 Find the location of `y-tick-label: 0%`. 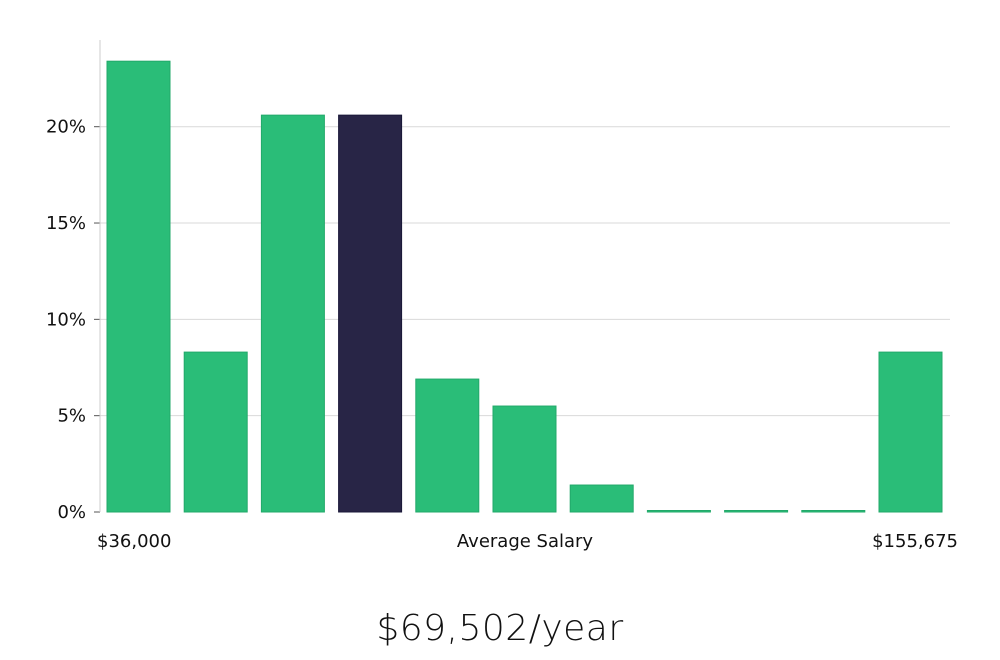

y-tick-label: 0% is located at coordinates (71, 512).